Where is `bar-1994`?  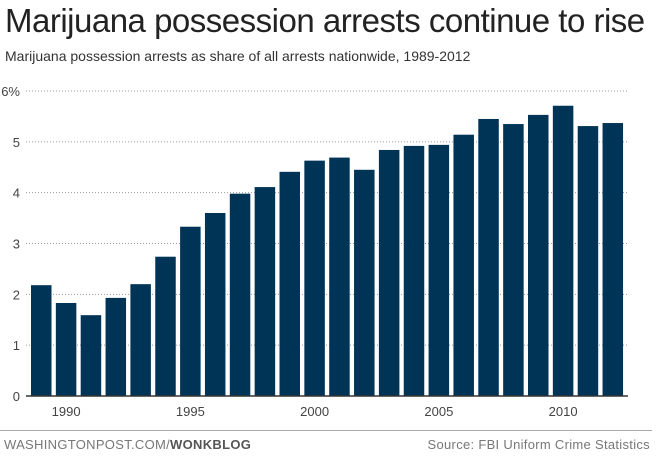
bar-1994 is located at coordinates (165, 326).